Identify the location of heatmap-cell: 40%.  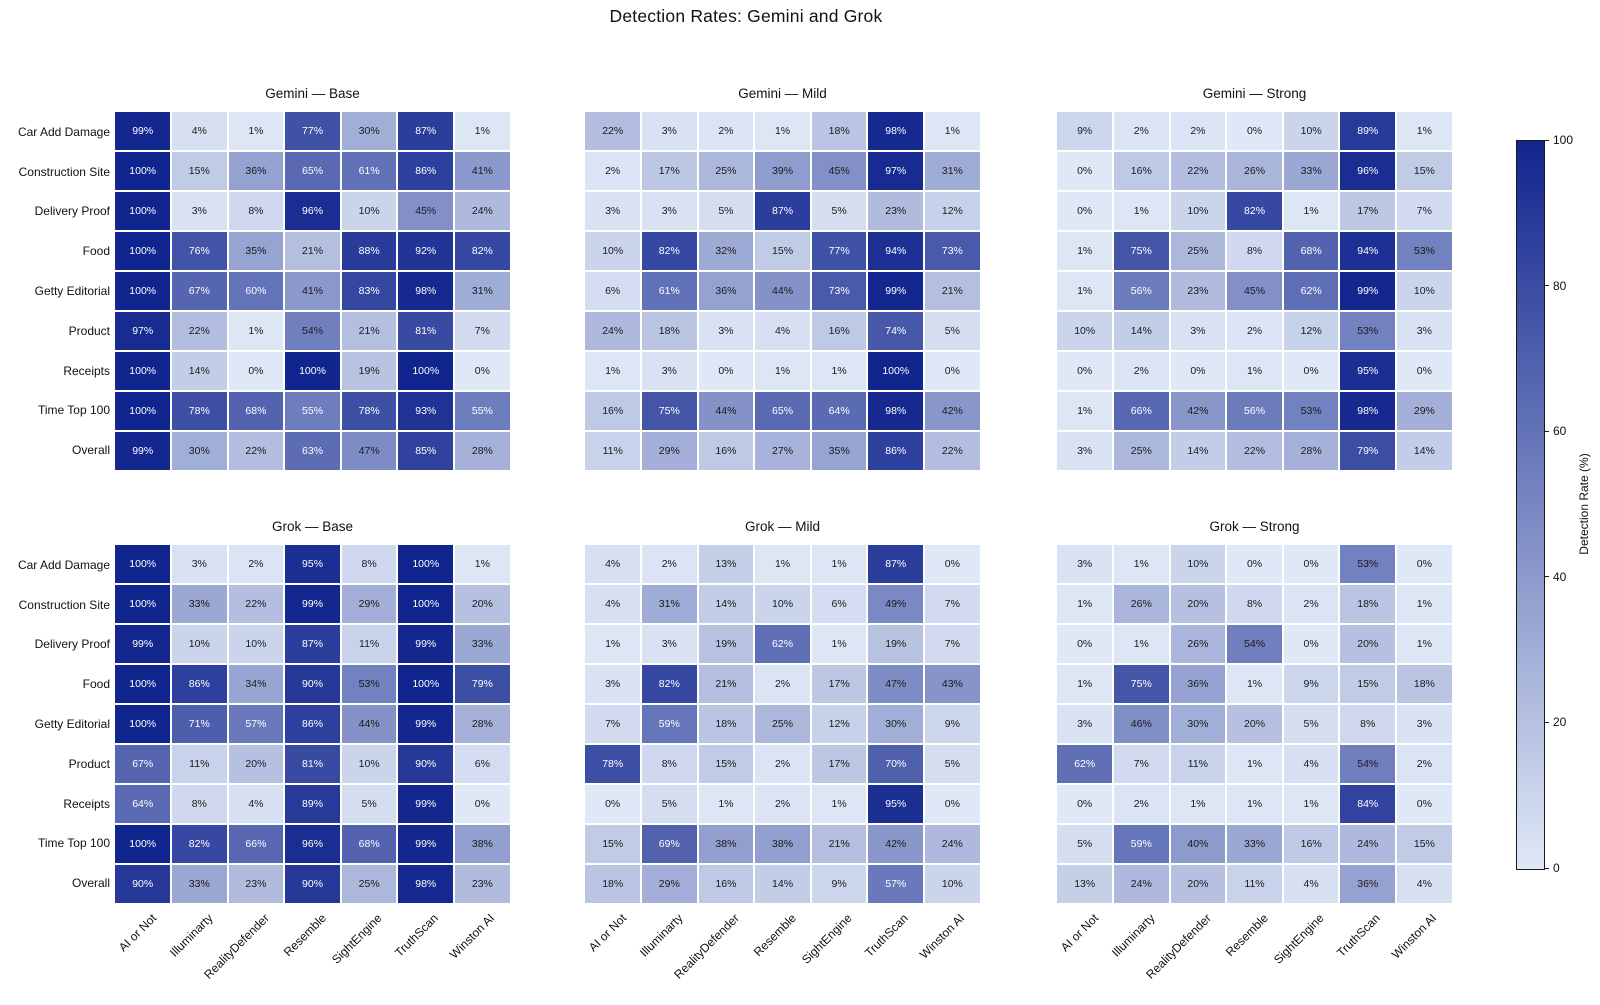
(1198, 844).